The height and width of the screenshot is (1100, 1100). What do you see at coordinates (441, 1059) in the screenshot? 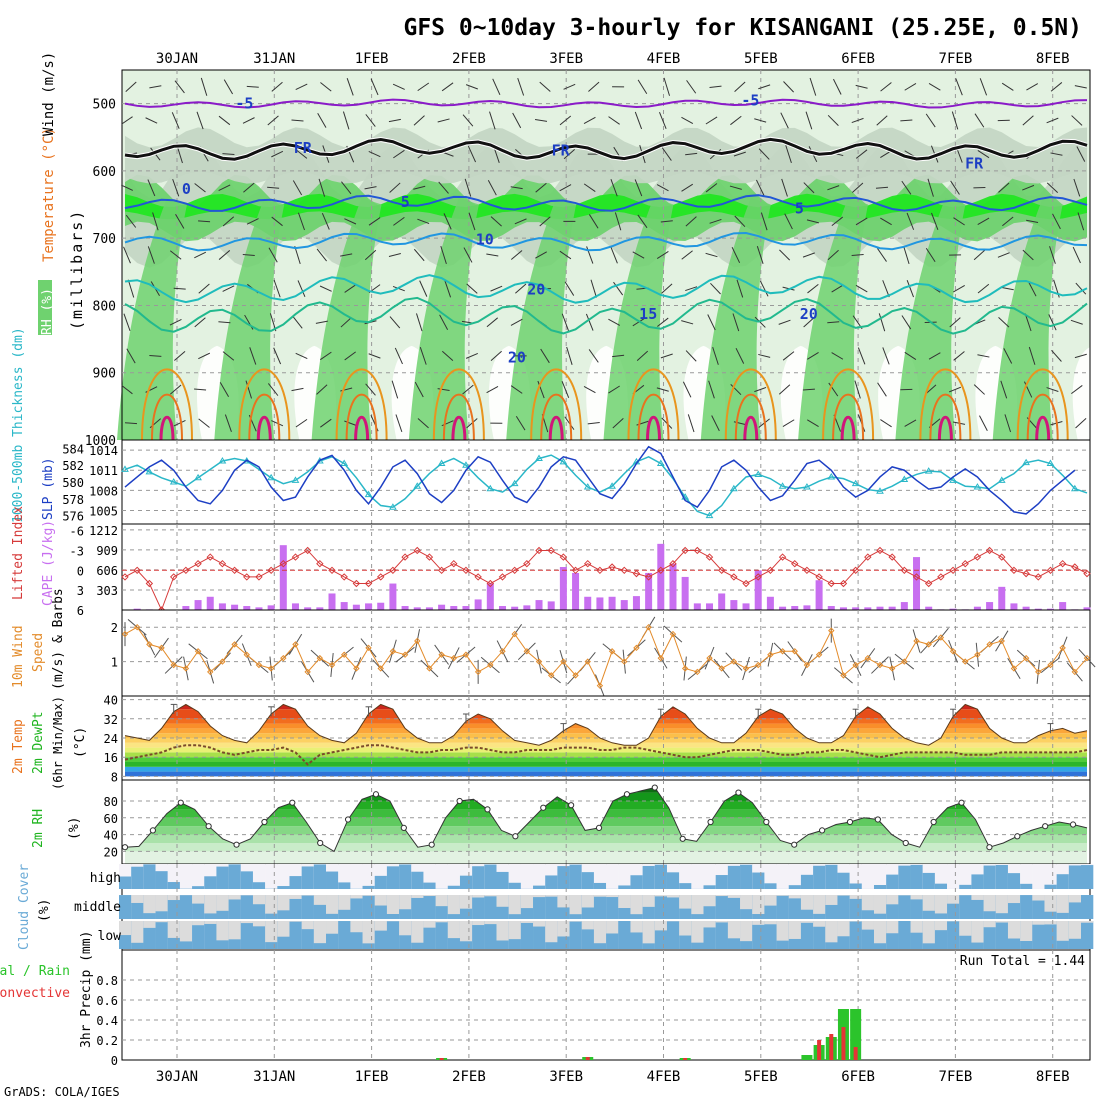
I see `precip-convective-bar` at bounding box center [441, 1059].